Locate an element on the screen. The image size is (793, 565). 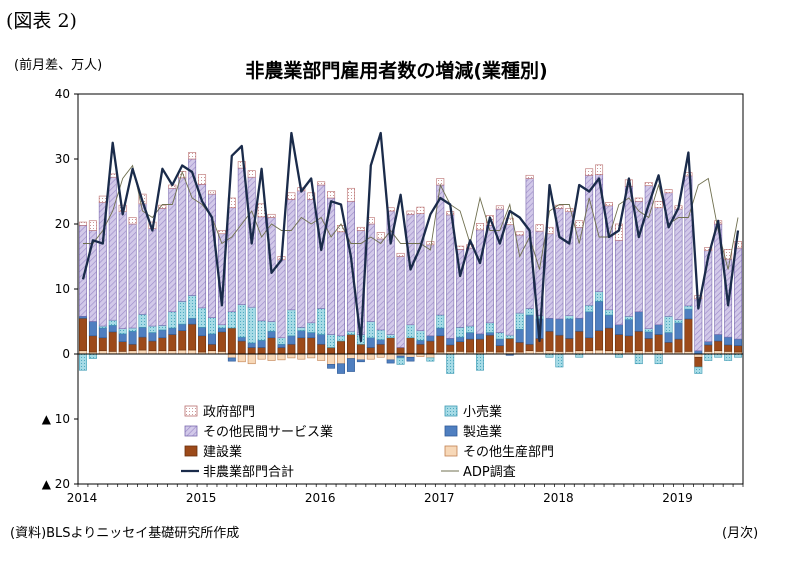
legend-label-construction: 建設業 is located at coordinates (222, 452).